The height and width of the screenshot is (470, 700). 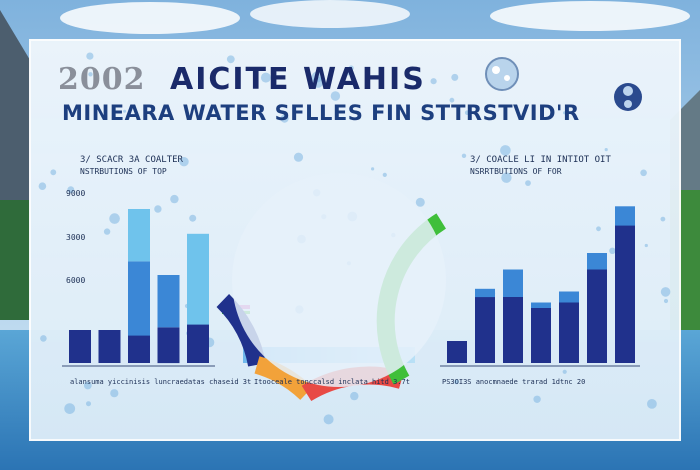 What do you see at coordinates (502, 74) in the screenshot?
I see `globe-icon` at bounding box center [502, 74].